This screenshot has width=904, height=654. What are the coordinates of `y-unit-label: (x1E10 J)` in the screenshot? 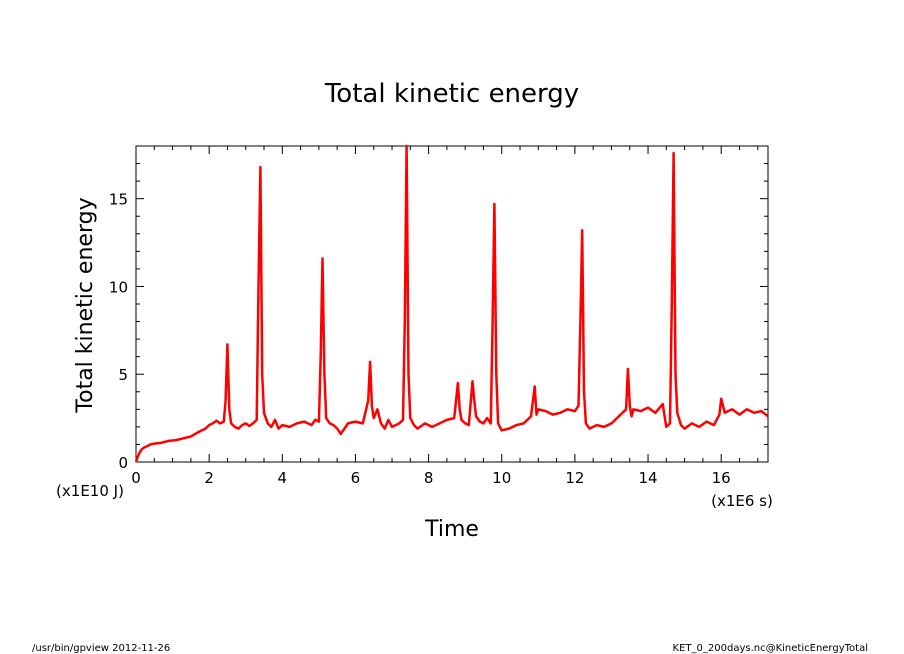 It's located at (90, 491).